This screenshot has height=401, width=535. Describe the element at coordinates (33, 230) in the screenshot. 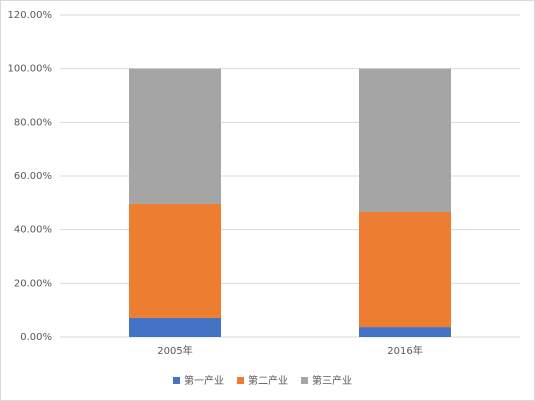

I see `y-tick-label: 40.00%` at that location.